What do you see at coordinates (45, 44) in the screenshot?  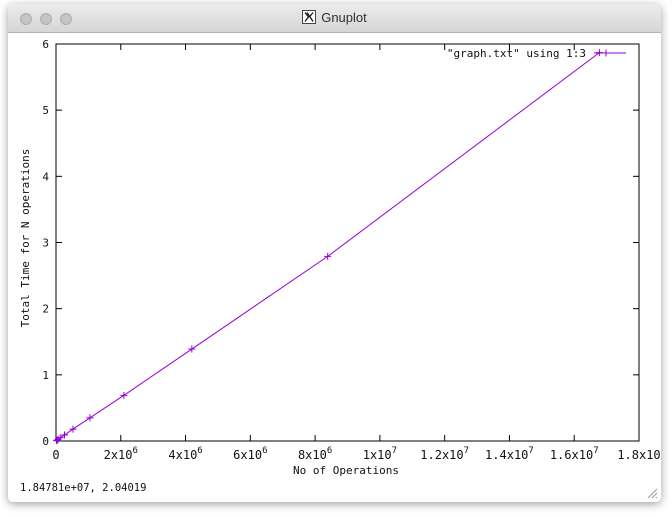 I see `y-tick-label: 6` at bounding box center [45, 44].